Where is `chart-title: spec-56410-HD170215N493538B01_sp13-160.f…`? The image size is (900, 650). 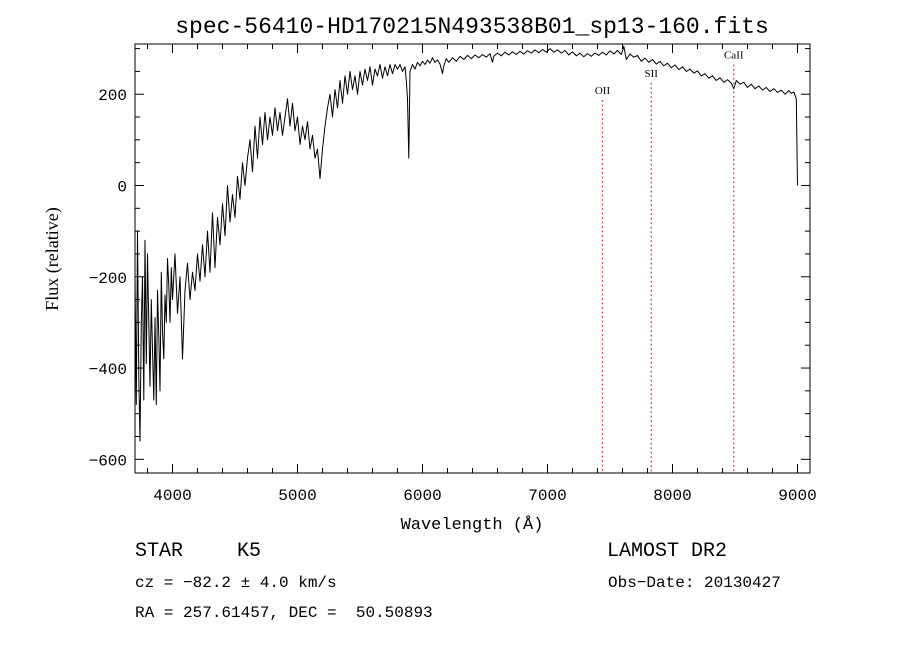
chart-title: spec-56410-HD170215N493538B01_sp13-160.f… is located at coordinates (472, 27).